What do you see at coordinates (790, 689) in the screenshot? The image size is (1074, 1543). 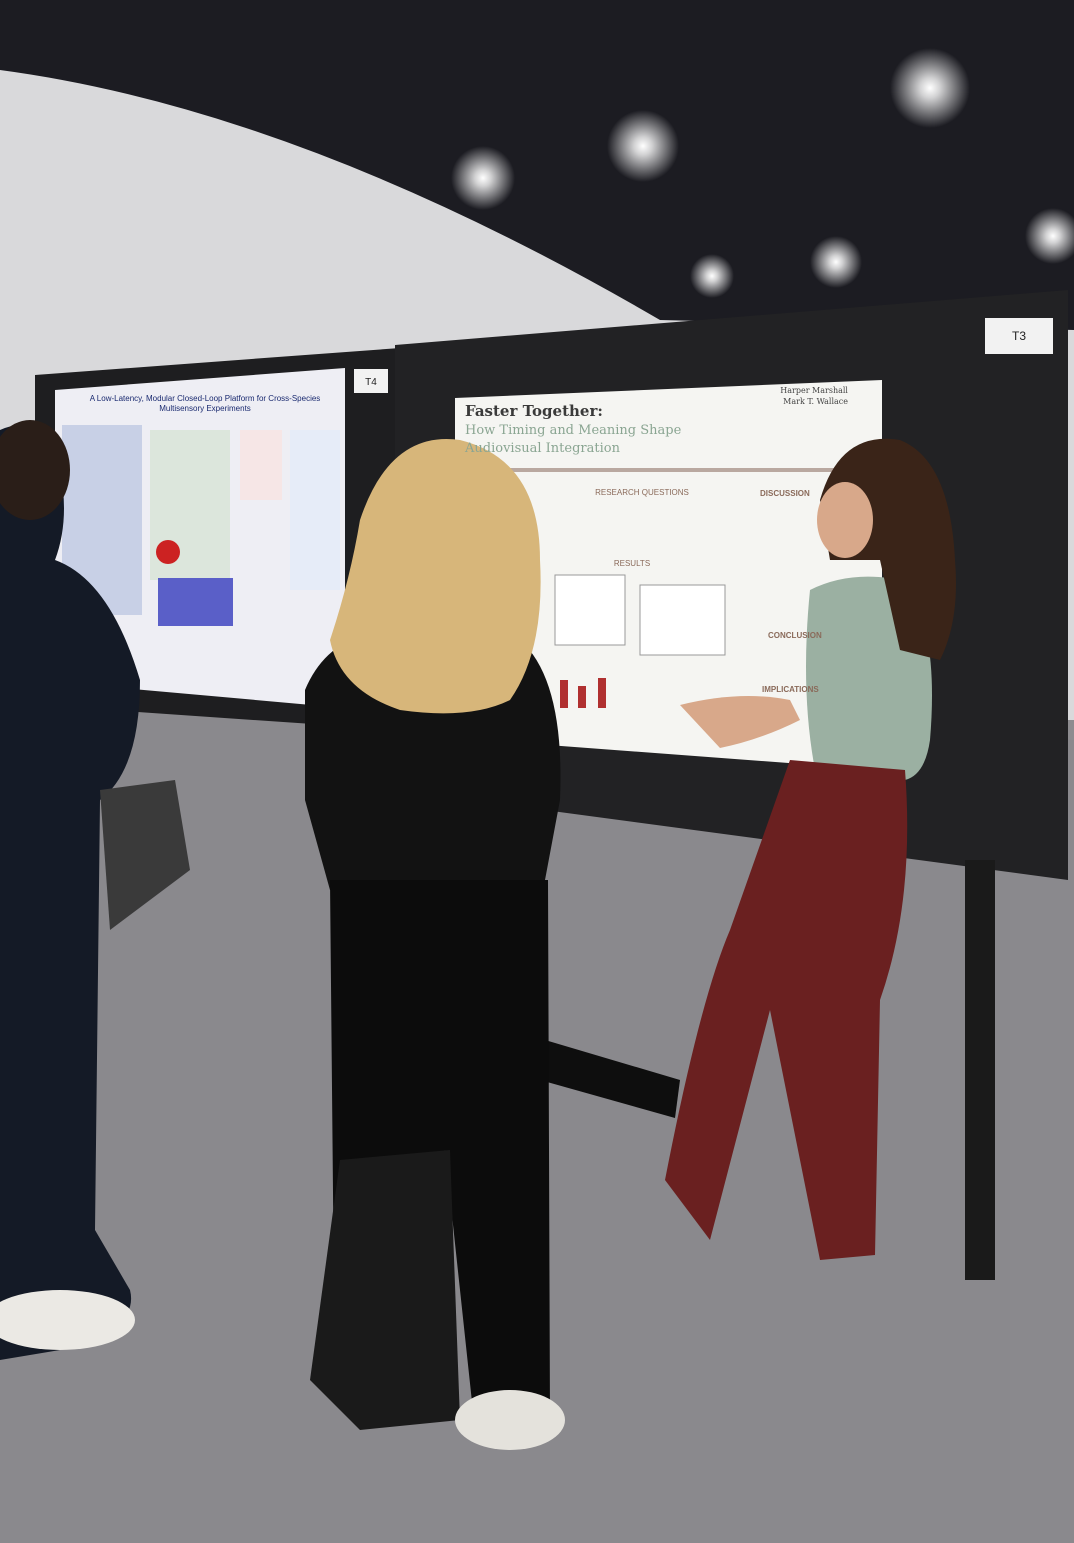 I see `poster-heading: IMPLICATIONS` at bounding box center [790, 689].